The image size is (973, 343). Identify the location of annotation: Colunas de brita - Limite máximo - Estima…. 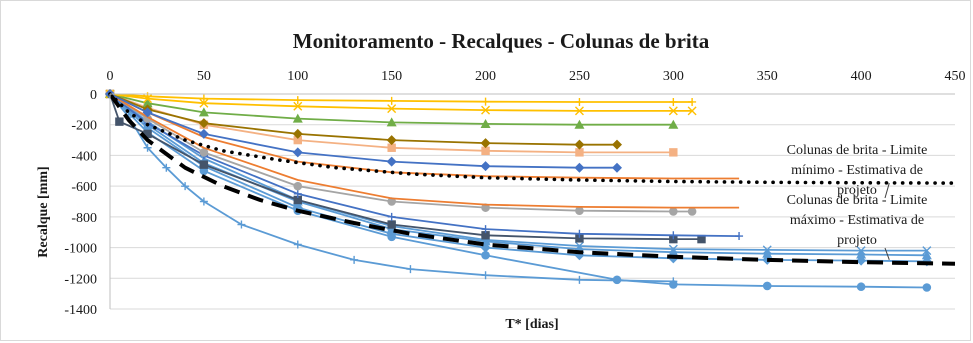
(857, 227).